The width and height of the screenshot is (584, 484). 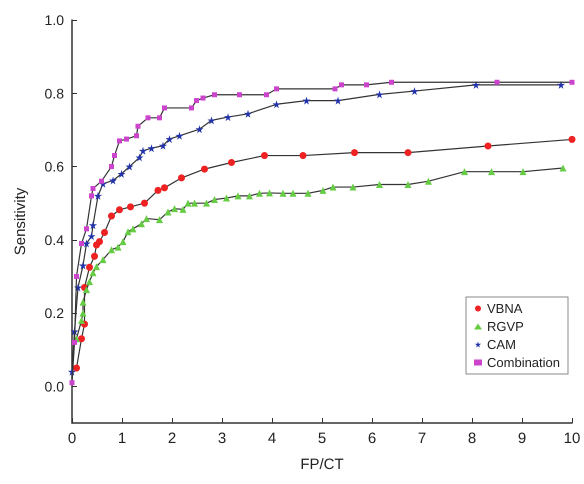 What do you see at coordinates (72, 438) in the screenshot?
I see `x-tick-label: 0` at bounding box center [72, 438].